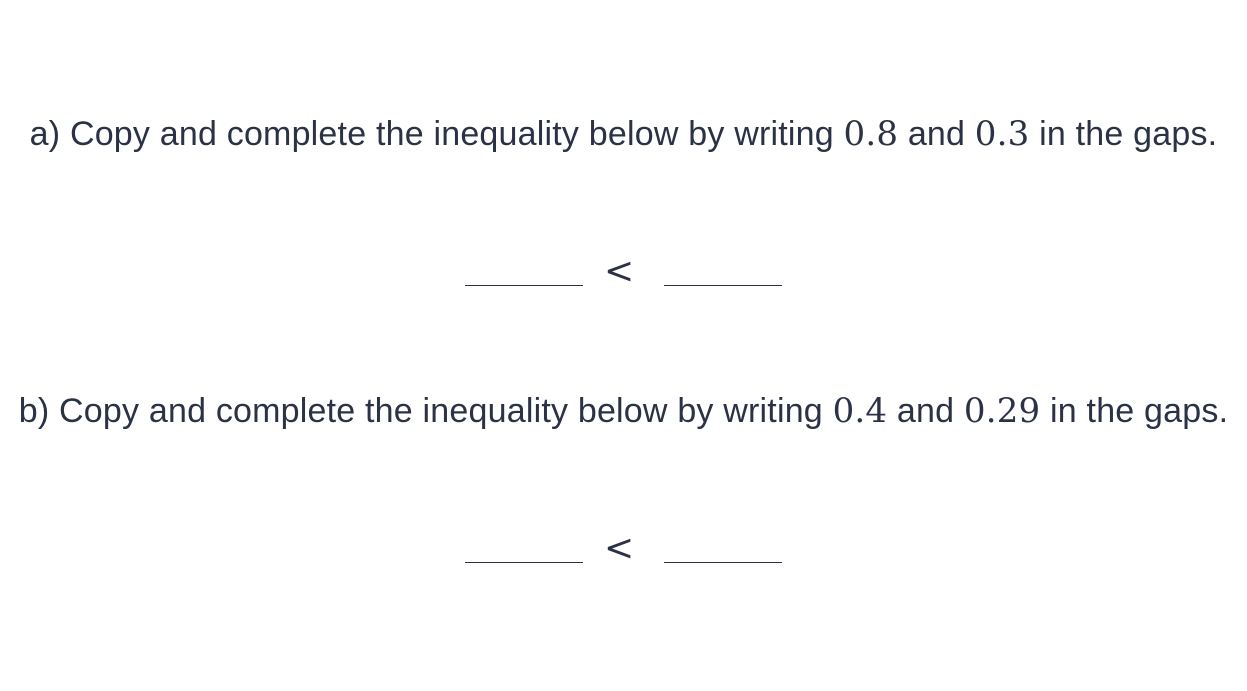  I want to click on inequality-a: <, so click(623, 272).